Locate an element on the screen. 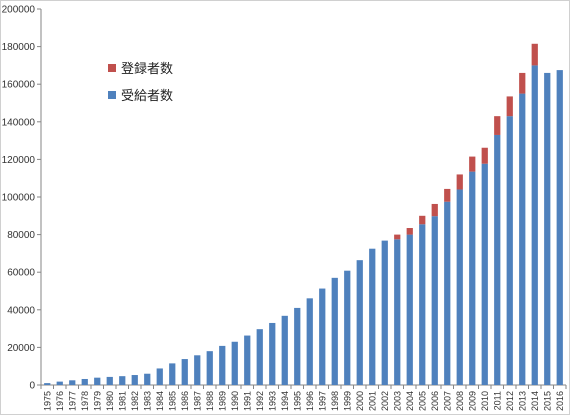 The image size is (570, 416). x-tick-label: 2006 is located at coordinates (435, 401).